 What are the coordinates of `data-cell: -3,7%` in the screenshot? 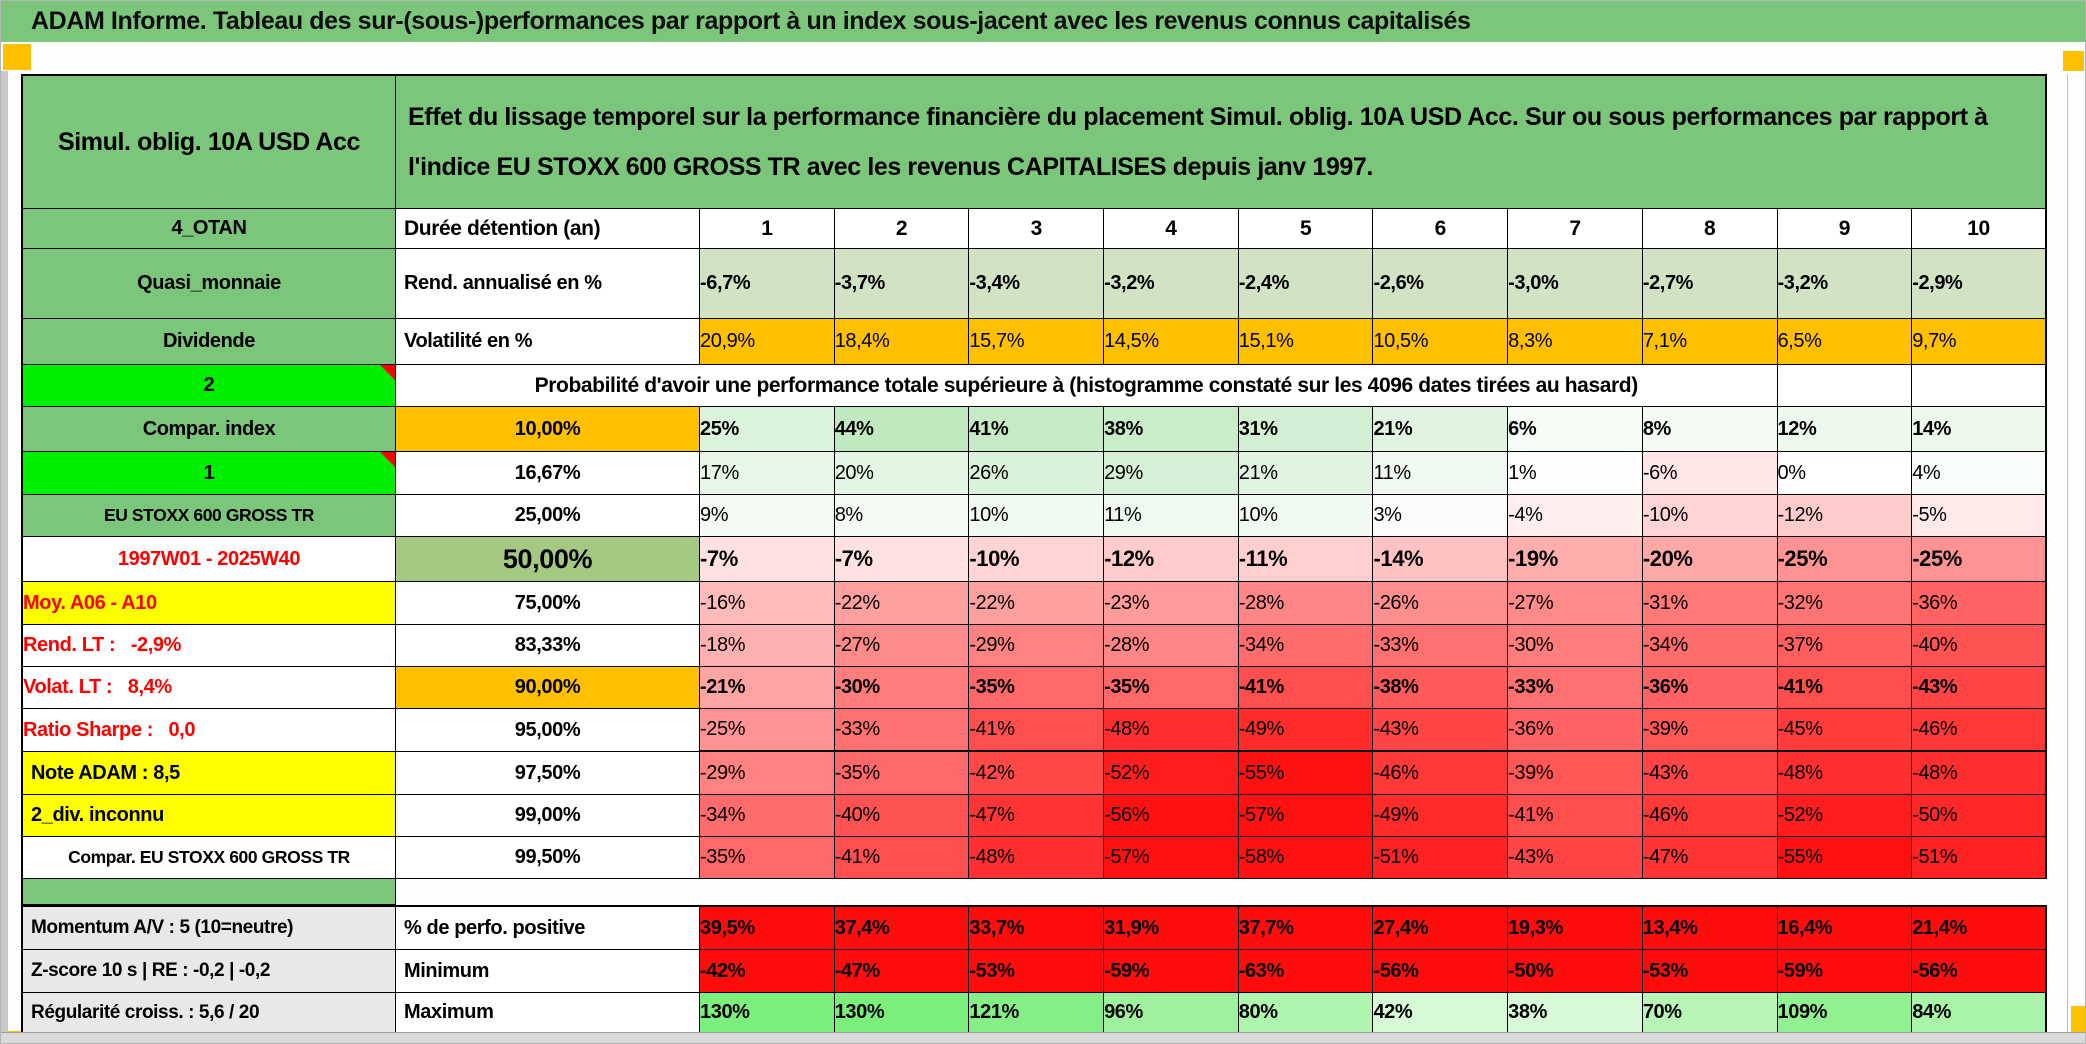 It's located at (902, 284).